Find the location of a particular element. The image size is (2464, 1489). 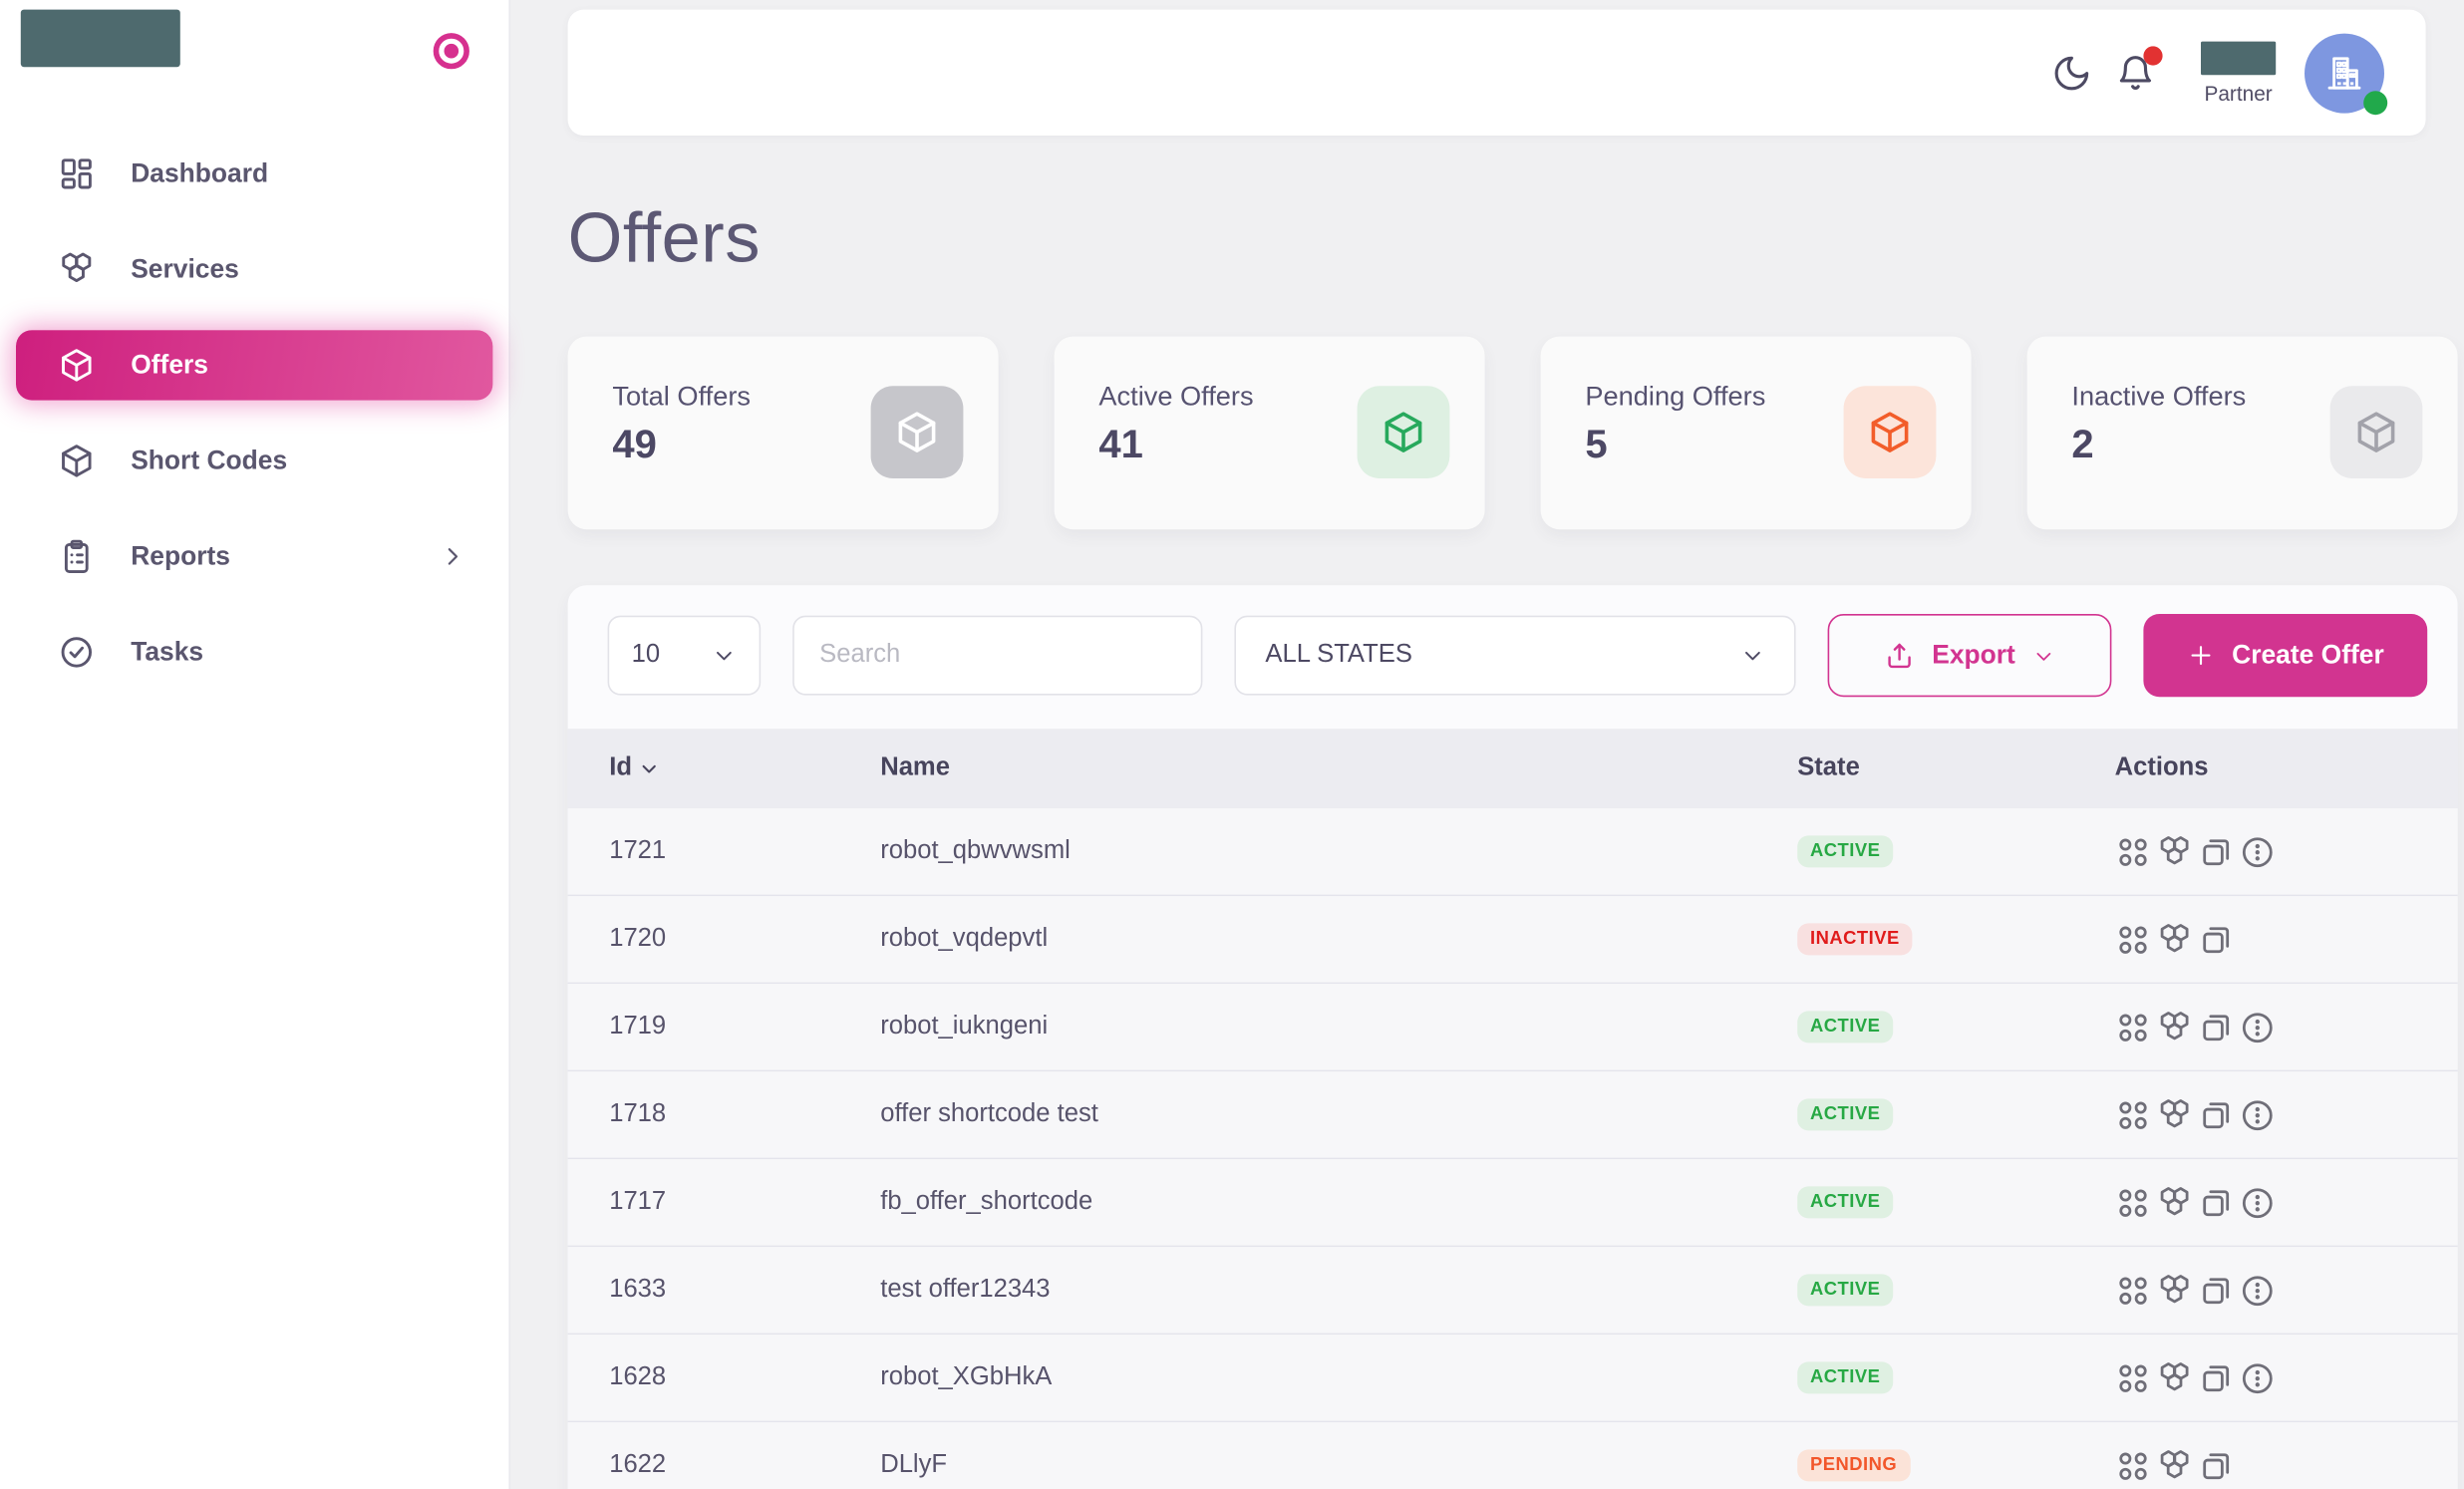

online-status-dot is located at coordinates (2376, 102).